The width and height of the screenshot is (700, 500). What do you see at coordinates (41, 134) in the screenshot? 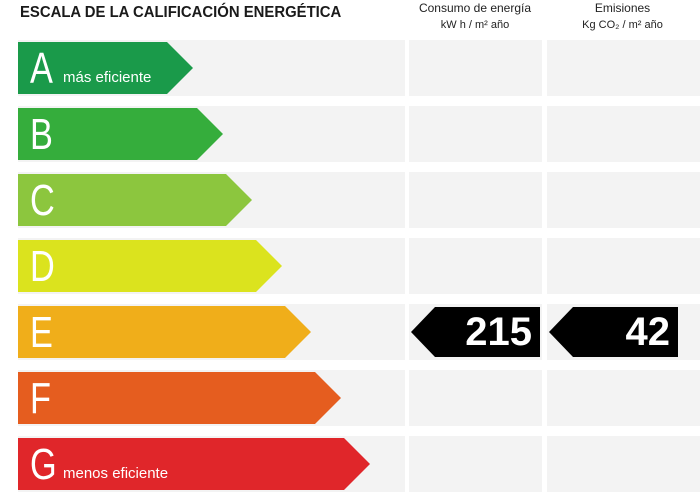
I see `band-letter: B` at bounding box center [41, 134].